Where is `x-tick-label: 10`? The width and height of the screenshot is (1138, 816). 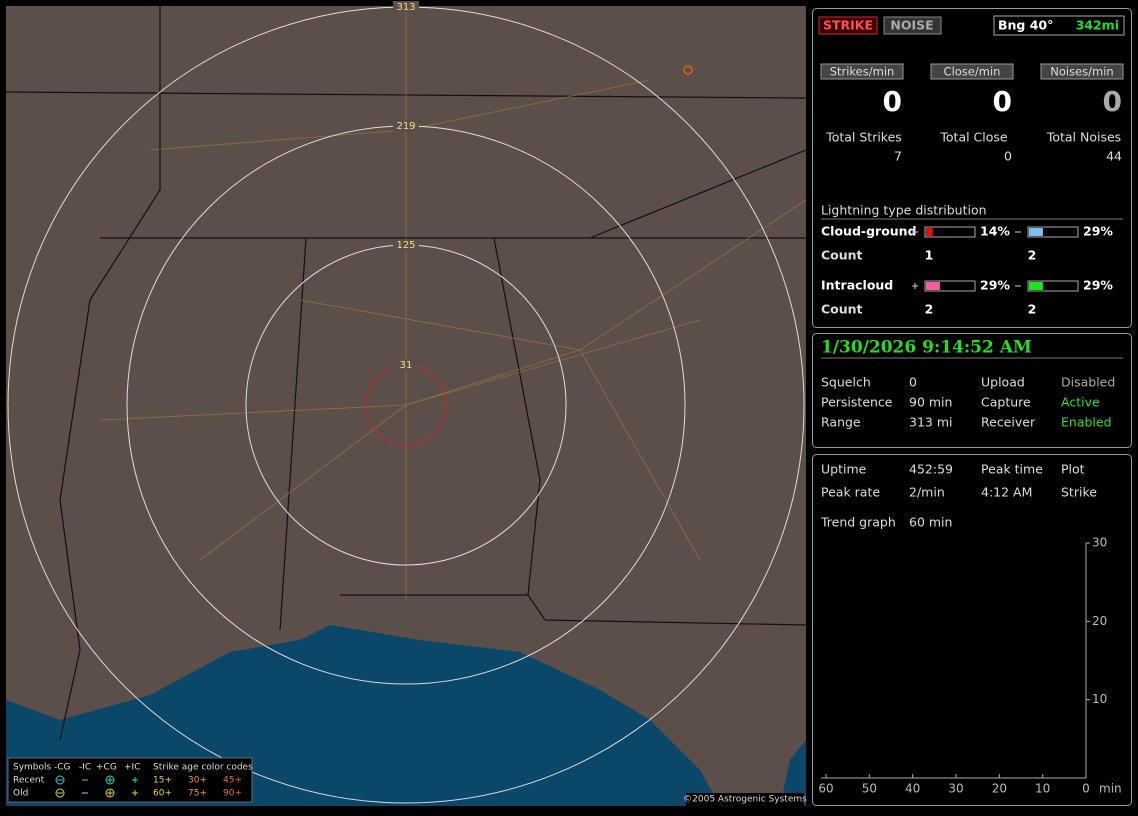 x-tick-label: 10 is located at coordinates (1042, 789).